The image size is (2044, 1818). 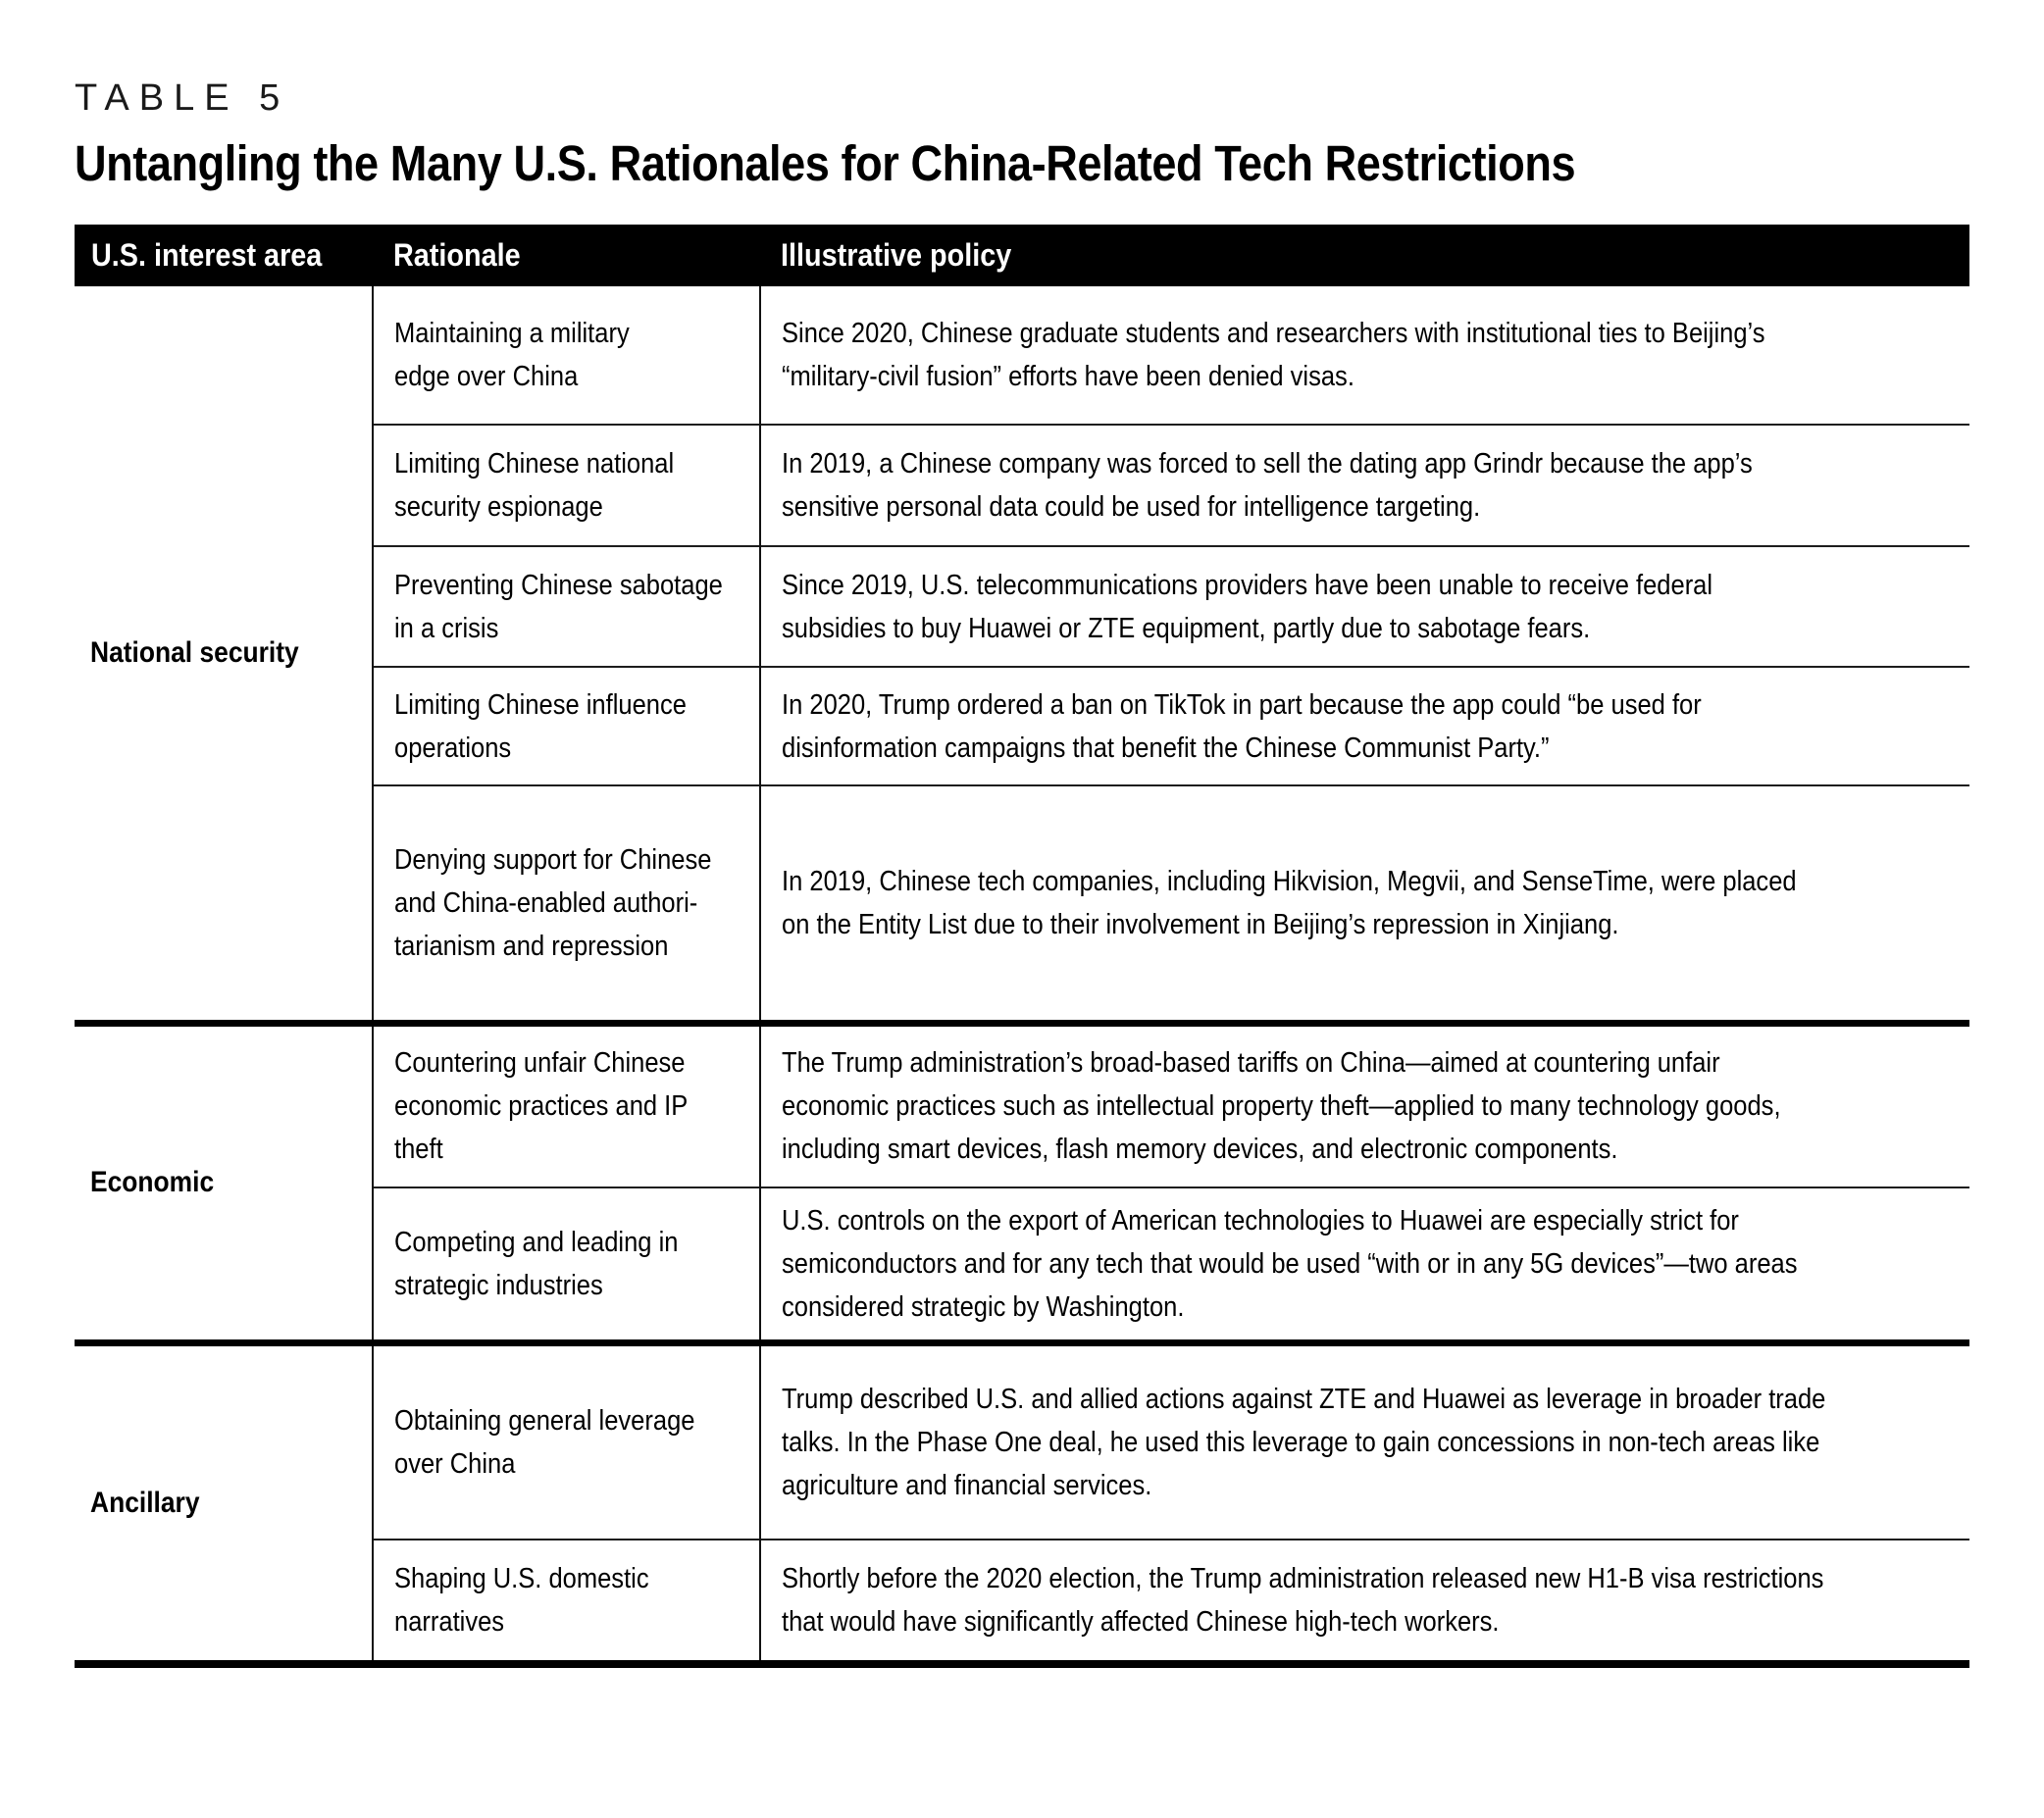 What do you see at coordinates (225, 1180) in the screenshot?
I see `interest-area-economic: Economic` at bounding box center [225, 1180].